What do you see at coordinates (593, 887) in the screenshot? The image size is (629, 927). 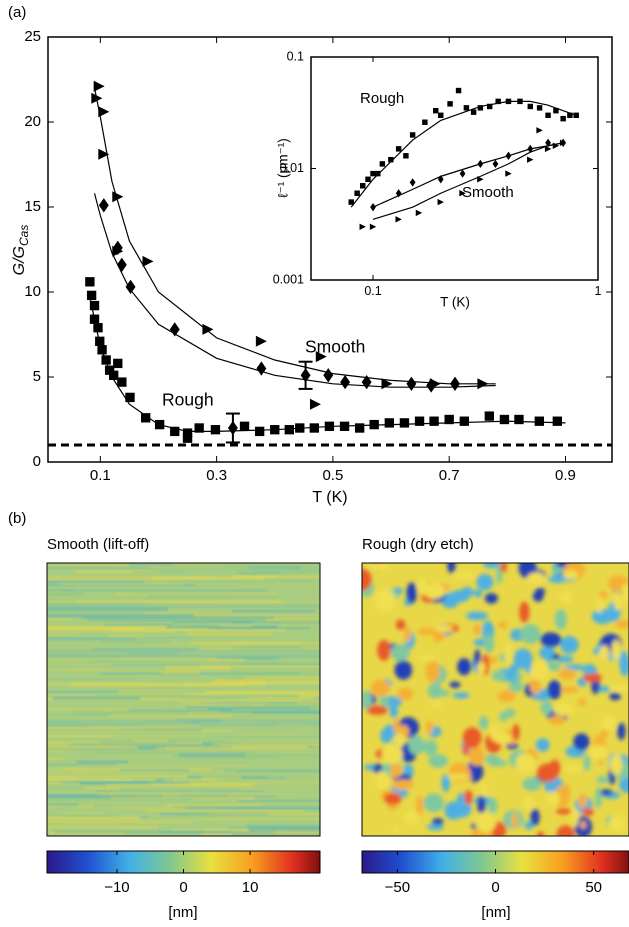 I see `colorbar-tick-label: 50` at bounding box center [593, 887].